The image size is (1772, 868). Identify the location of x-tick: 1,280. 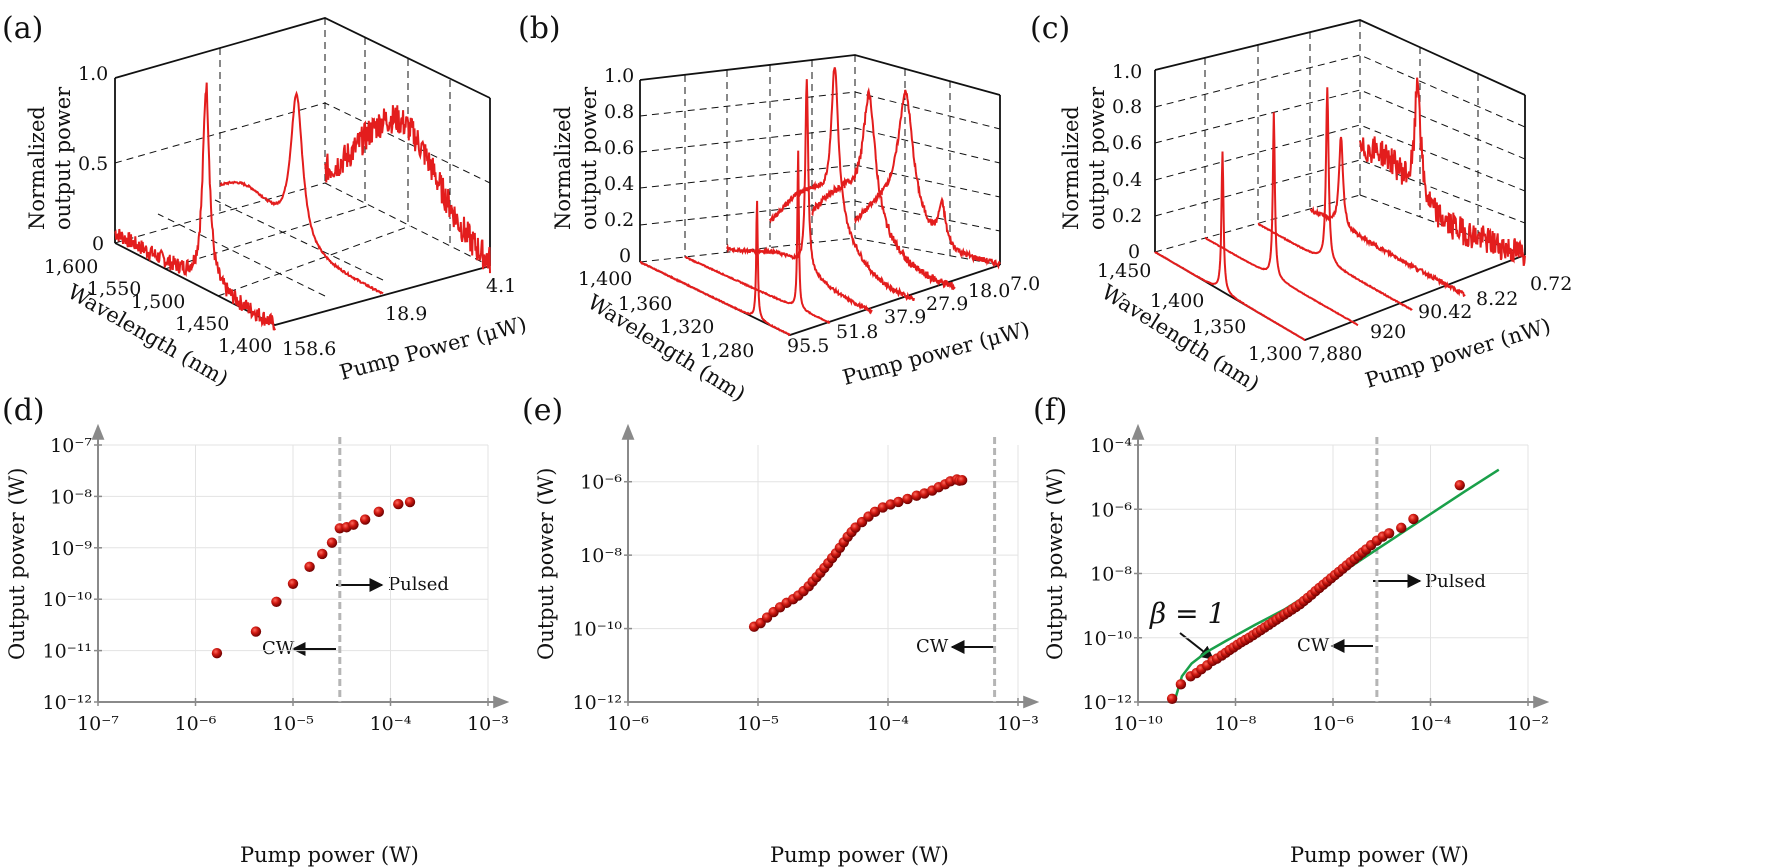
(727, 351).